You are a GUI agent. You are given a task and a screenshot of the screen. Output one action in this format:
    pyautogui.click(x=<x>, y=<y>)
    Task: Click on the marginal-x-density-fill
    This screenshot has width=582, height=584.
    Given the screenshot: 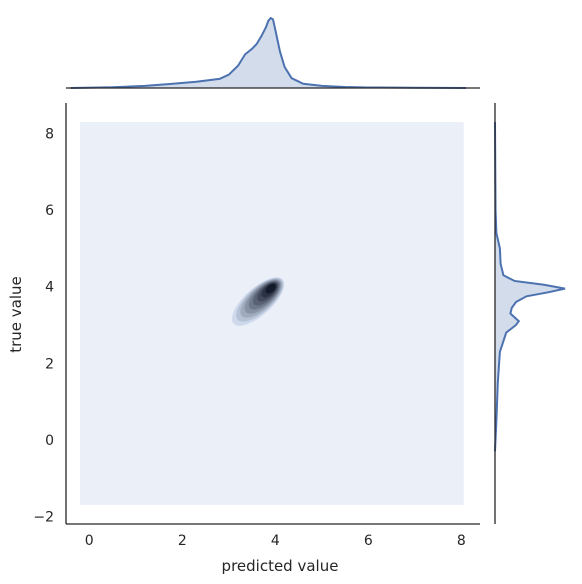 What is the action you would take?
    pyautogui.click(x=268, y=53)
    